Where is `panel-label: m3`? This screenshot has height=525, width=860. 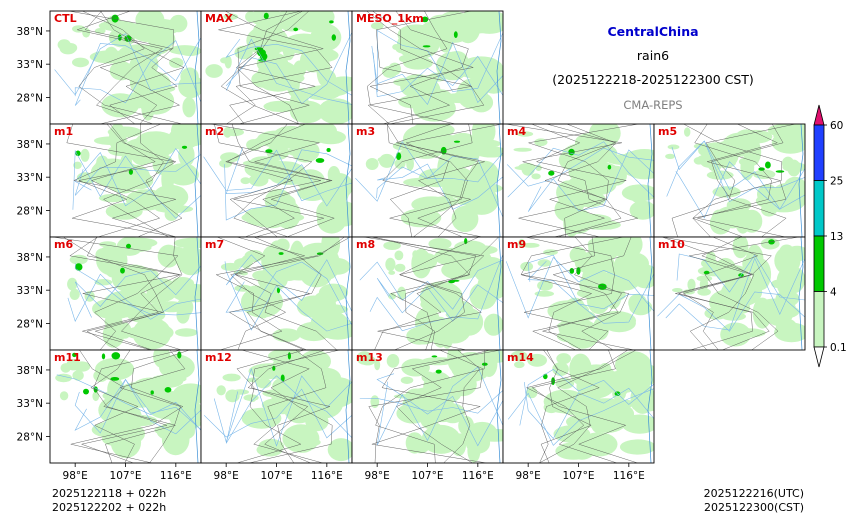
panel-label: m3 is located at coordinates (365, 131).